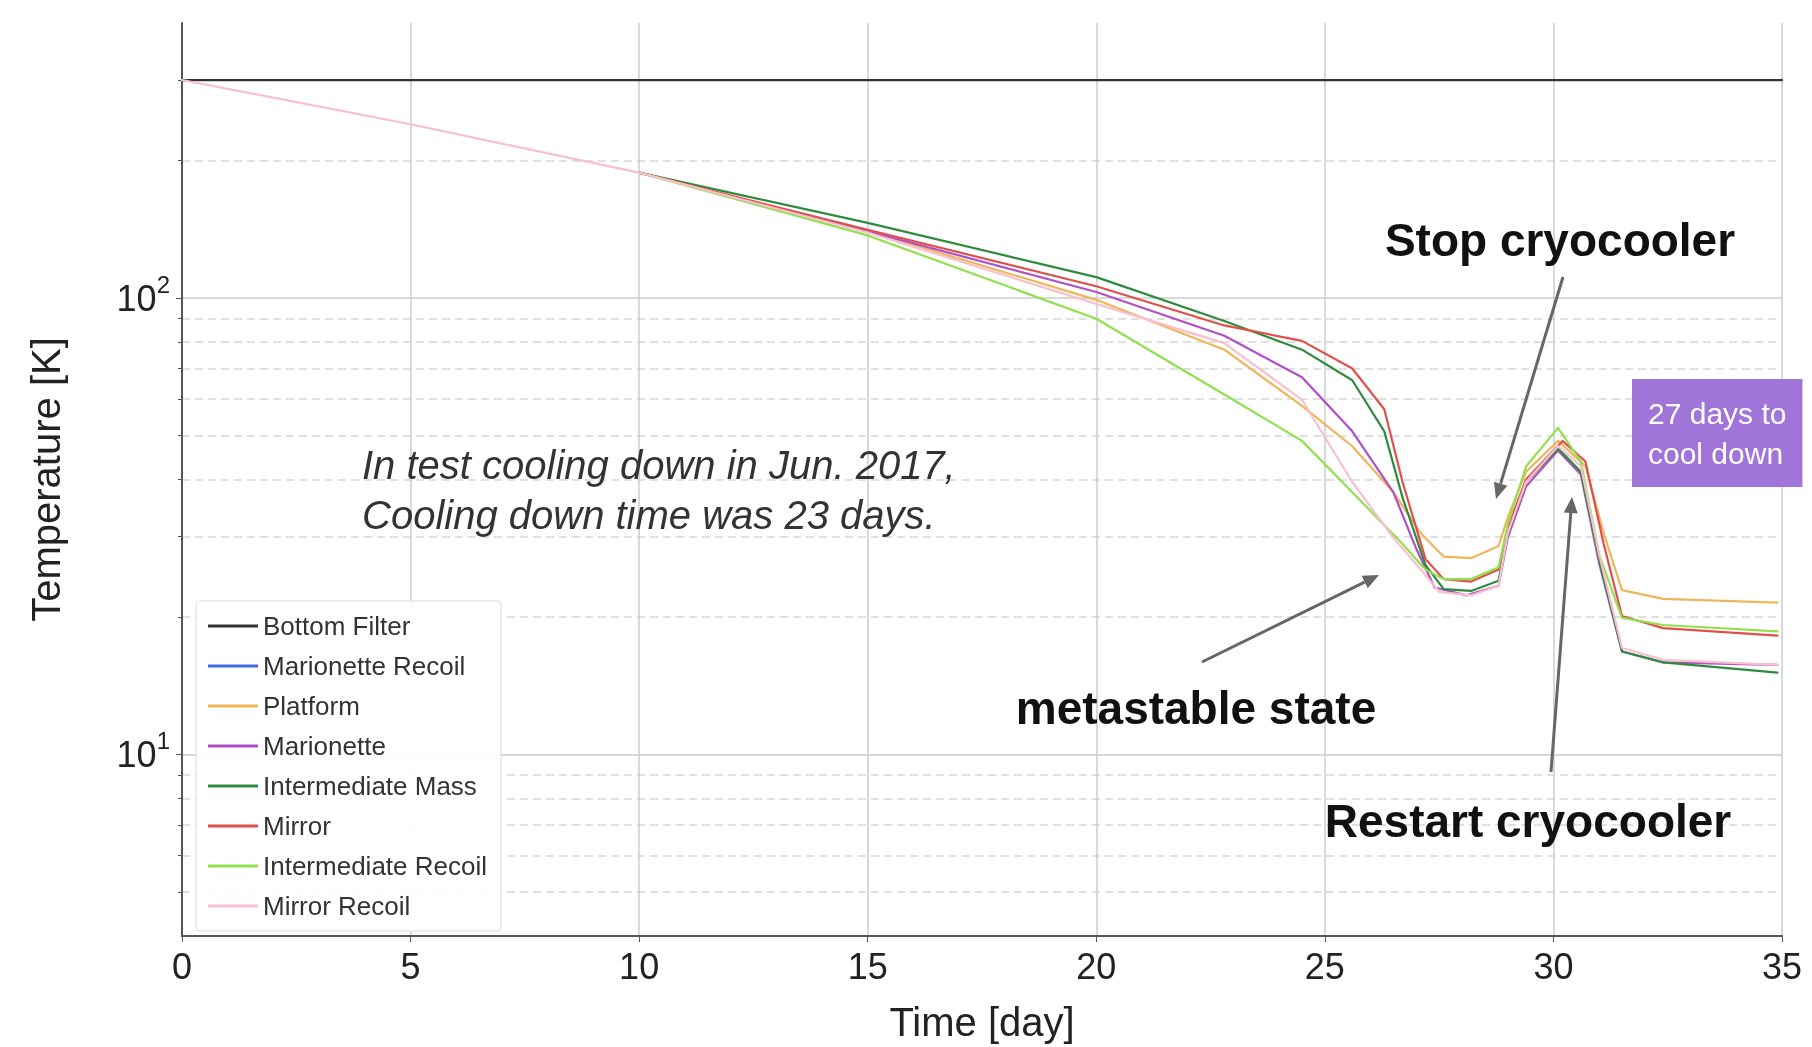 The height and width of the screenshot is (1047, 1812). Describe the element at coordinates (1782, 966) in the screenshot. I see `x-tick-label: 35` at that location.